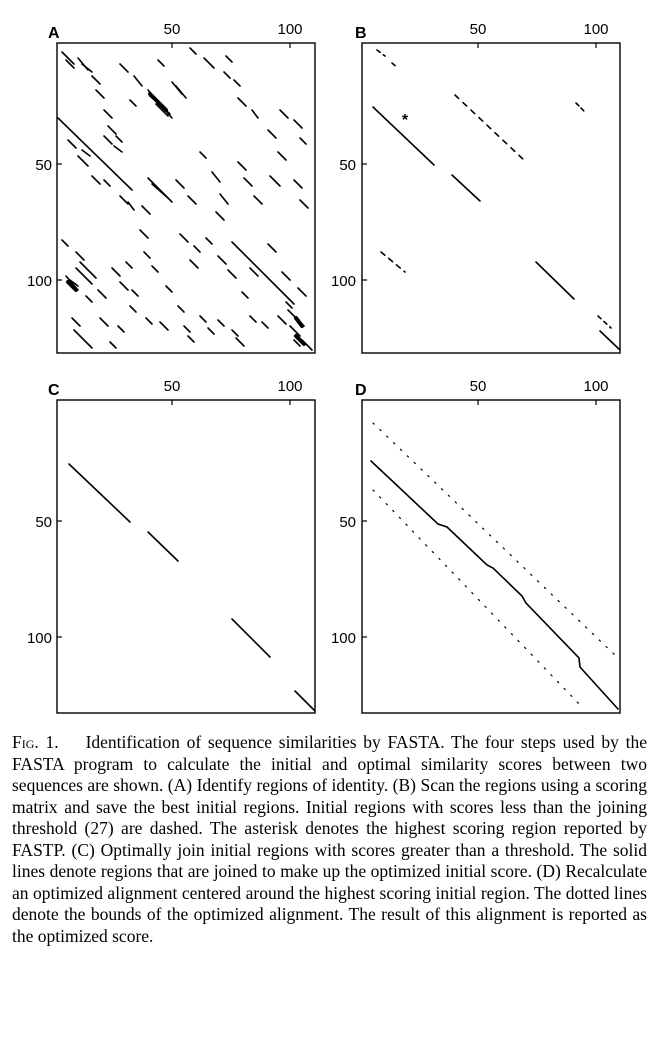 The image size is (662, 1059). What do you see at coordinates (405, 120) in the screenshot?
I see `panel-b-asterisk: *` at bounding box center [405, 120].